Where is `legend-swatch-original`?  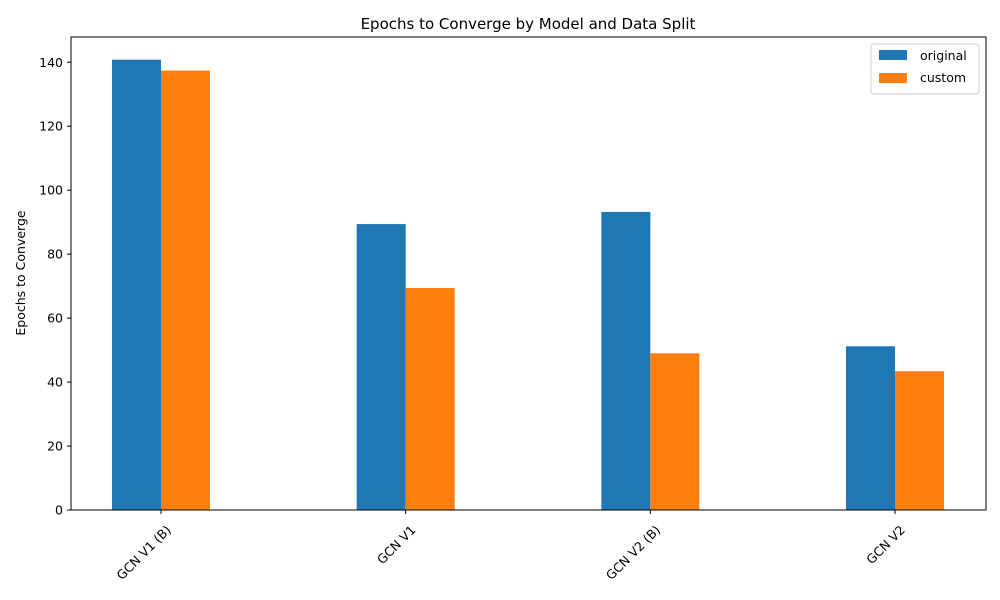 legend-swatch-original is located at coordinates (893, 55).